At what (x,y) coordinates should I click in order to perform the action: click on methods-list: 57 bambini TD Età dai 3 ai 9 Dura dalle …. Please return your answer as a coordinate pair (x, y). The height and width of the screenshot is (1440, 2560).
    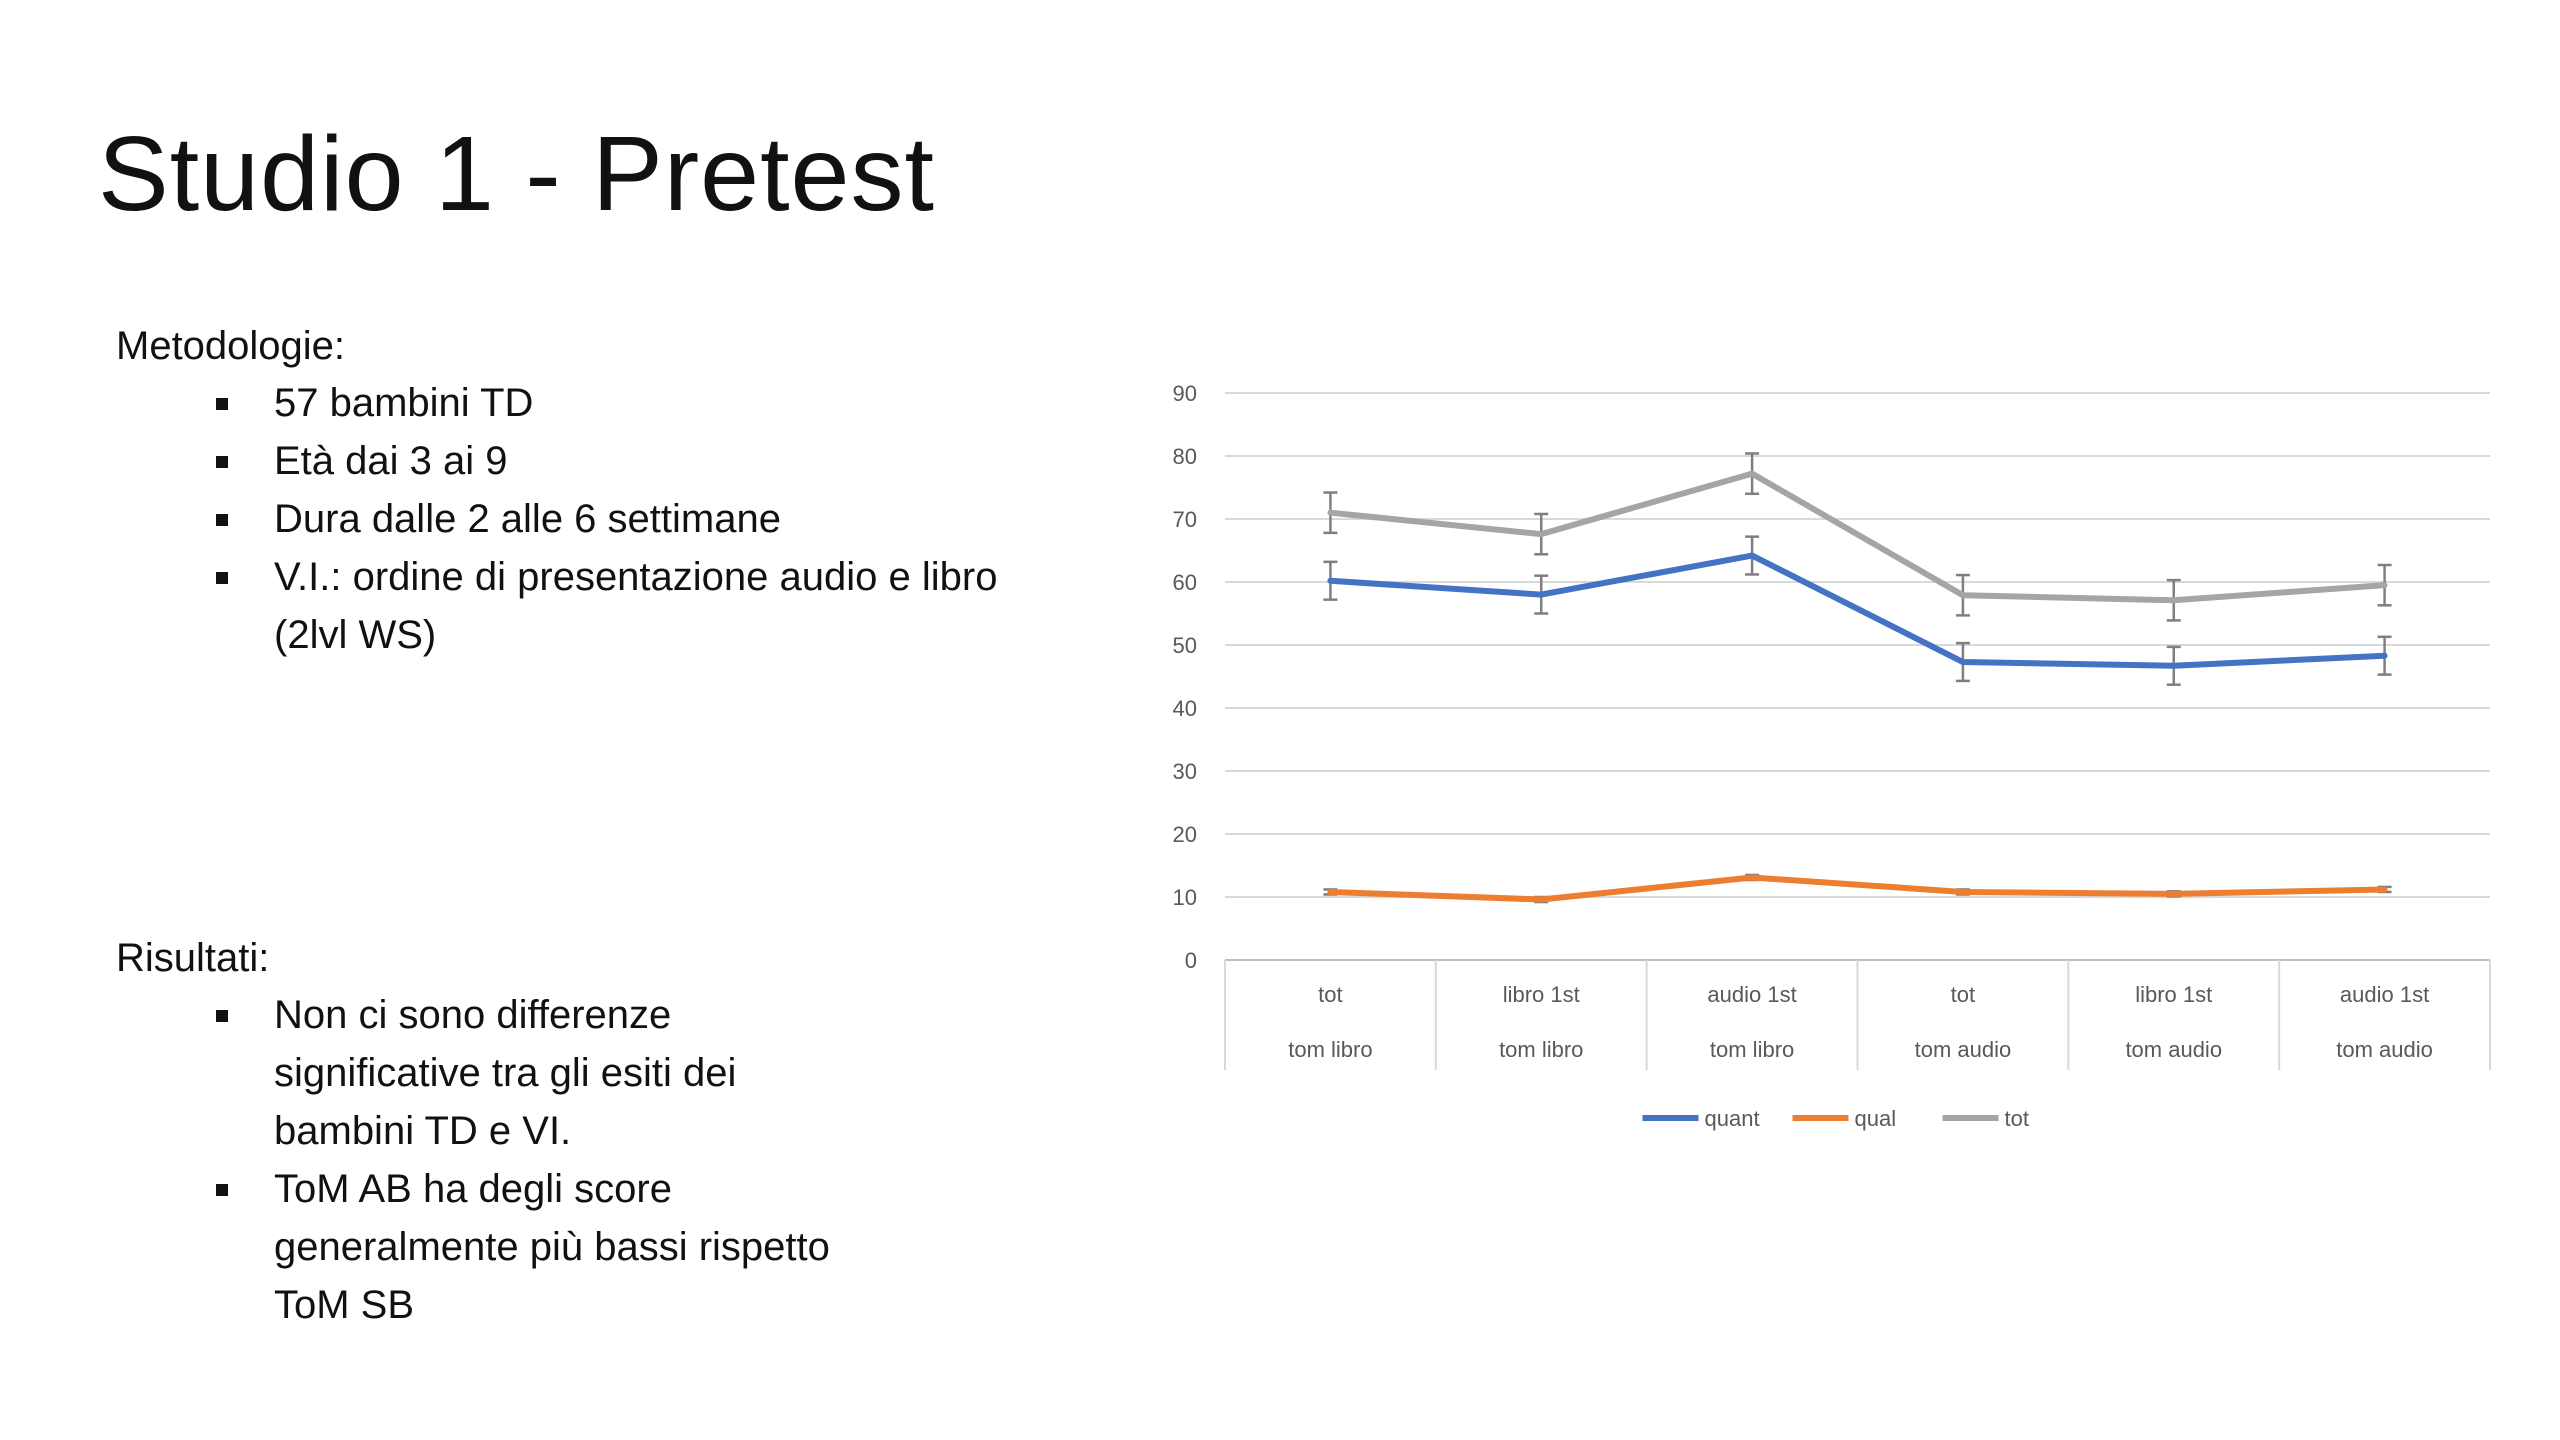
    Looking at the image, I should click on (622, 519).